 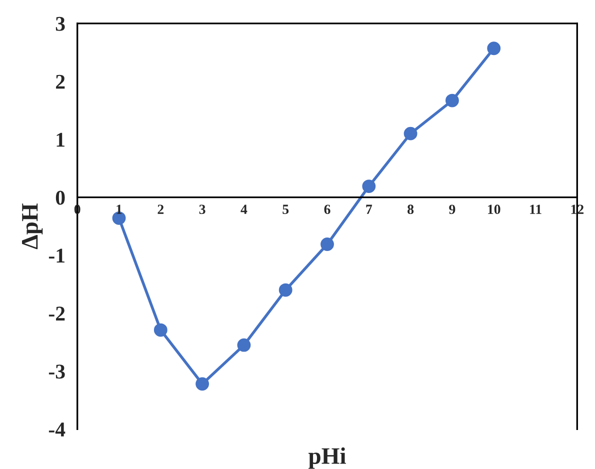 What do you see at coordinates (119, 209) in the screenshot?
I see `x-tick-label: 1` at bounding box center [119, 209].